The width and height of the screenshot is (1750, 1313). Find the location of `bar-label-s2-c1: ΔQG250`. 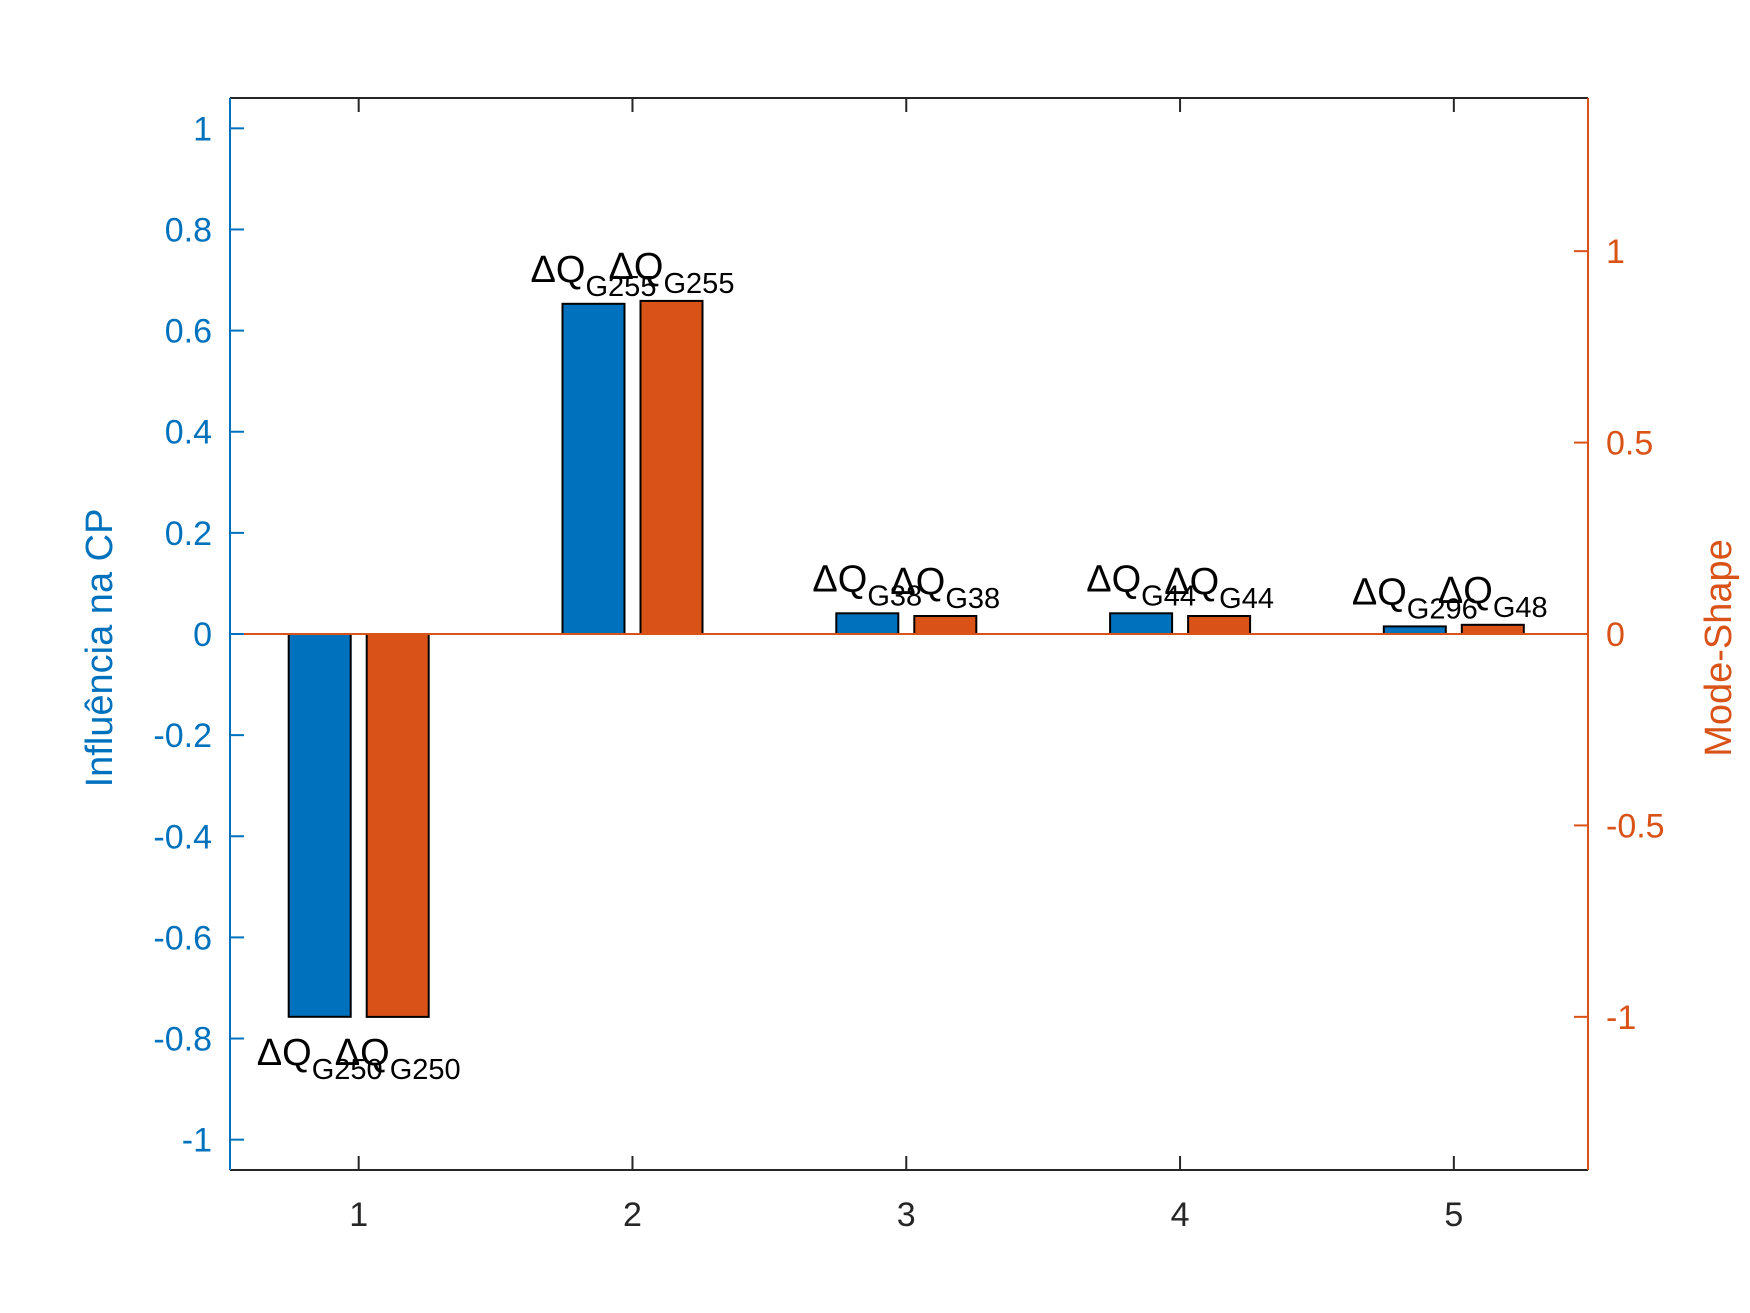

bar-label-s2-c1: ΔQG250 is located at coordinates (398, 1059).